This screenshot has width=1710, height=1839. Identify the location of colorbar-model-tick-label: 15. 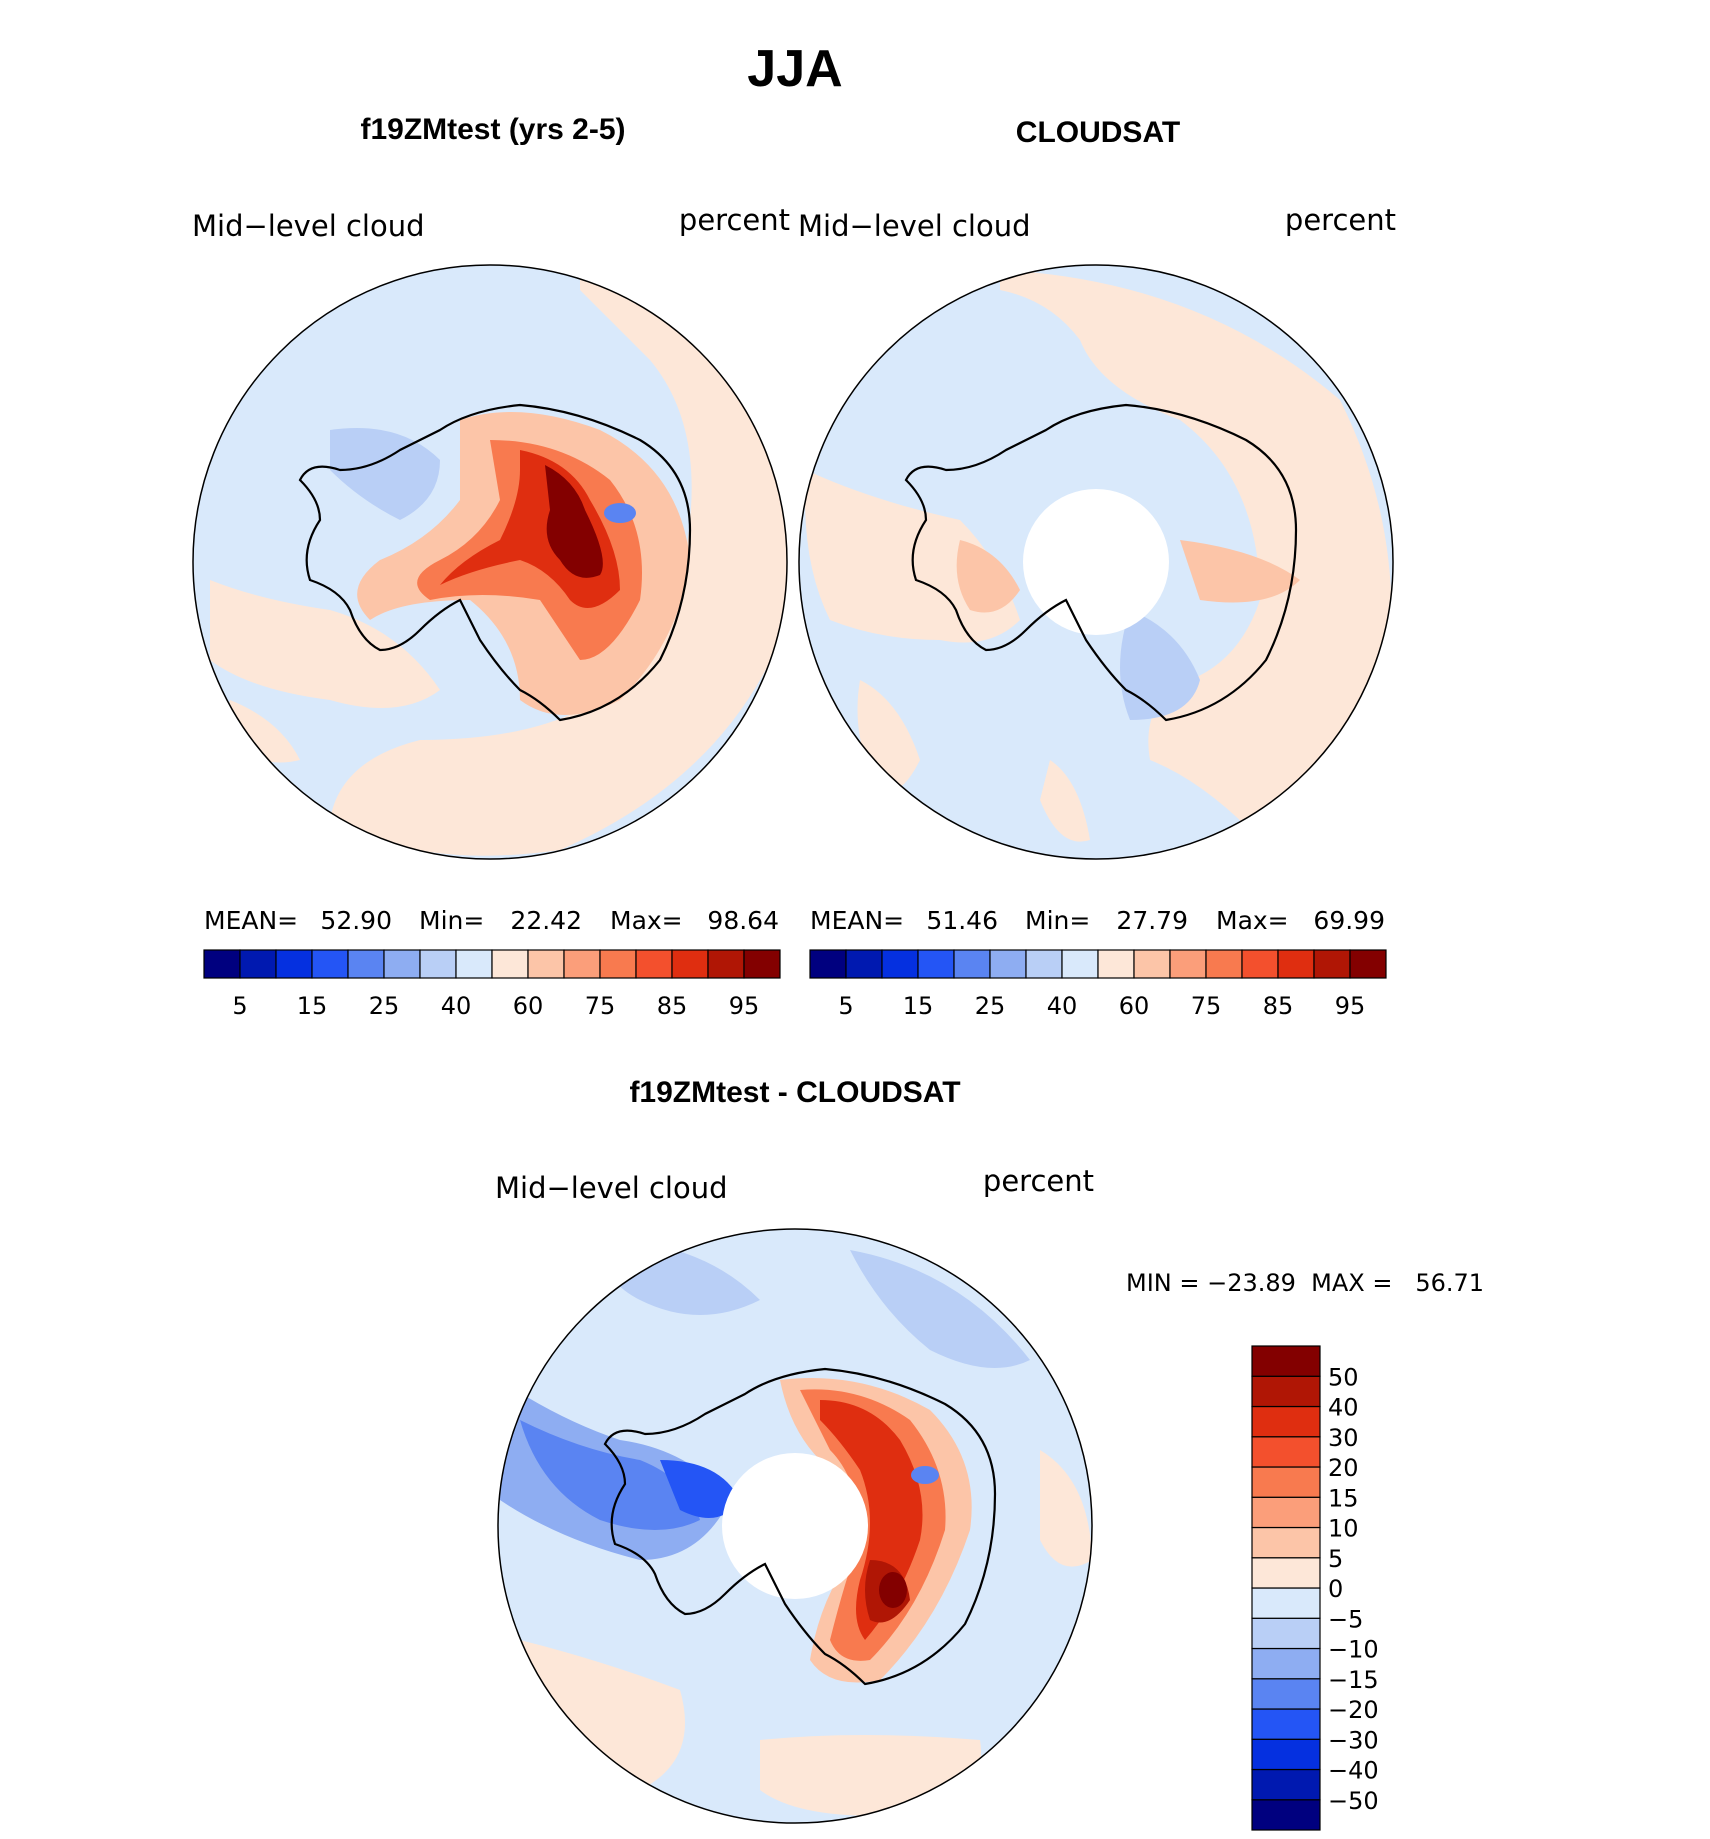
(312, 1006).